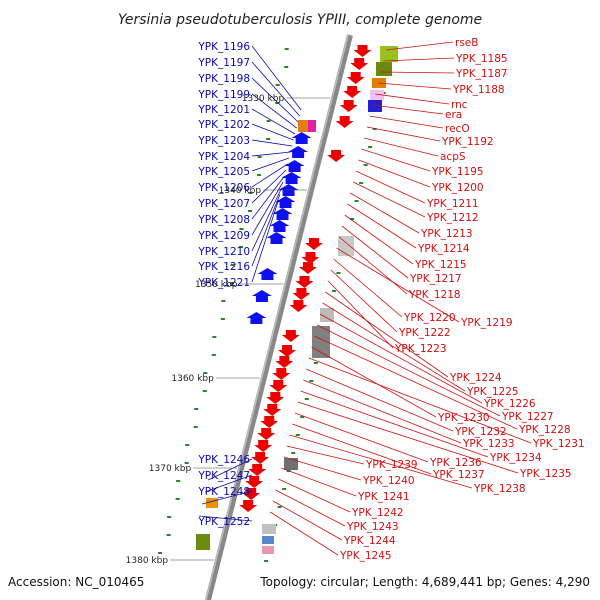 The height and width of the screenshot is (600, 600). I want to click on minus-gene-label: YPK_1202, so click(223, 125).